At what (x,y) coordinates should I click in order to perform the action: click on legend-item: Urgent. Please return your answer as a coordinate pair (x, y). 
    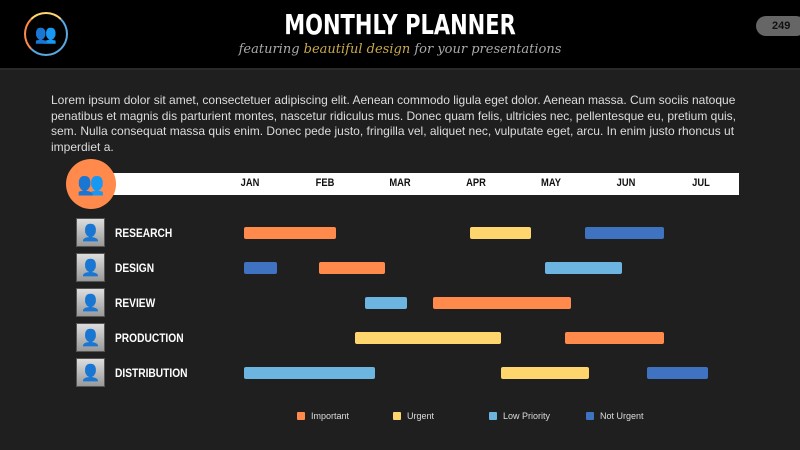
    Looking at the image, I should click on (413, 416).